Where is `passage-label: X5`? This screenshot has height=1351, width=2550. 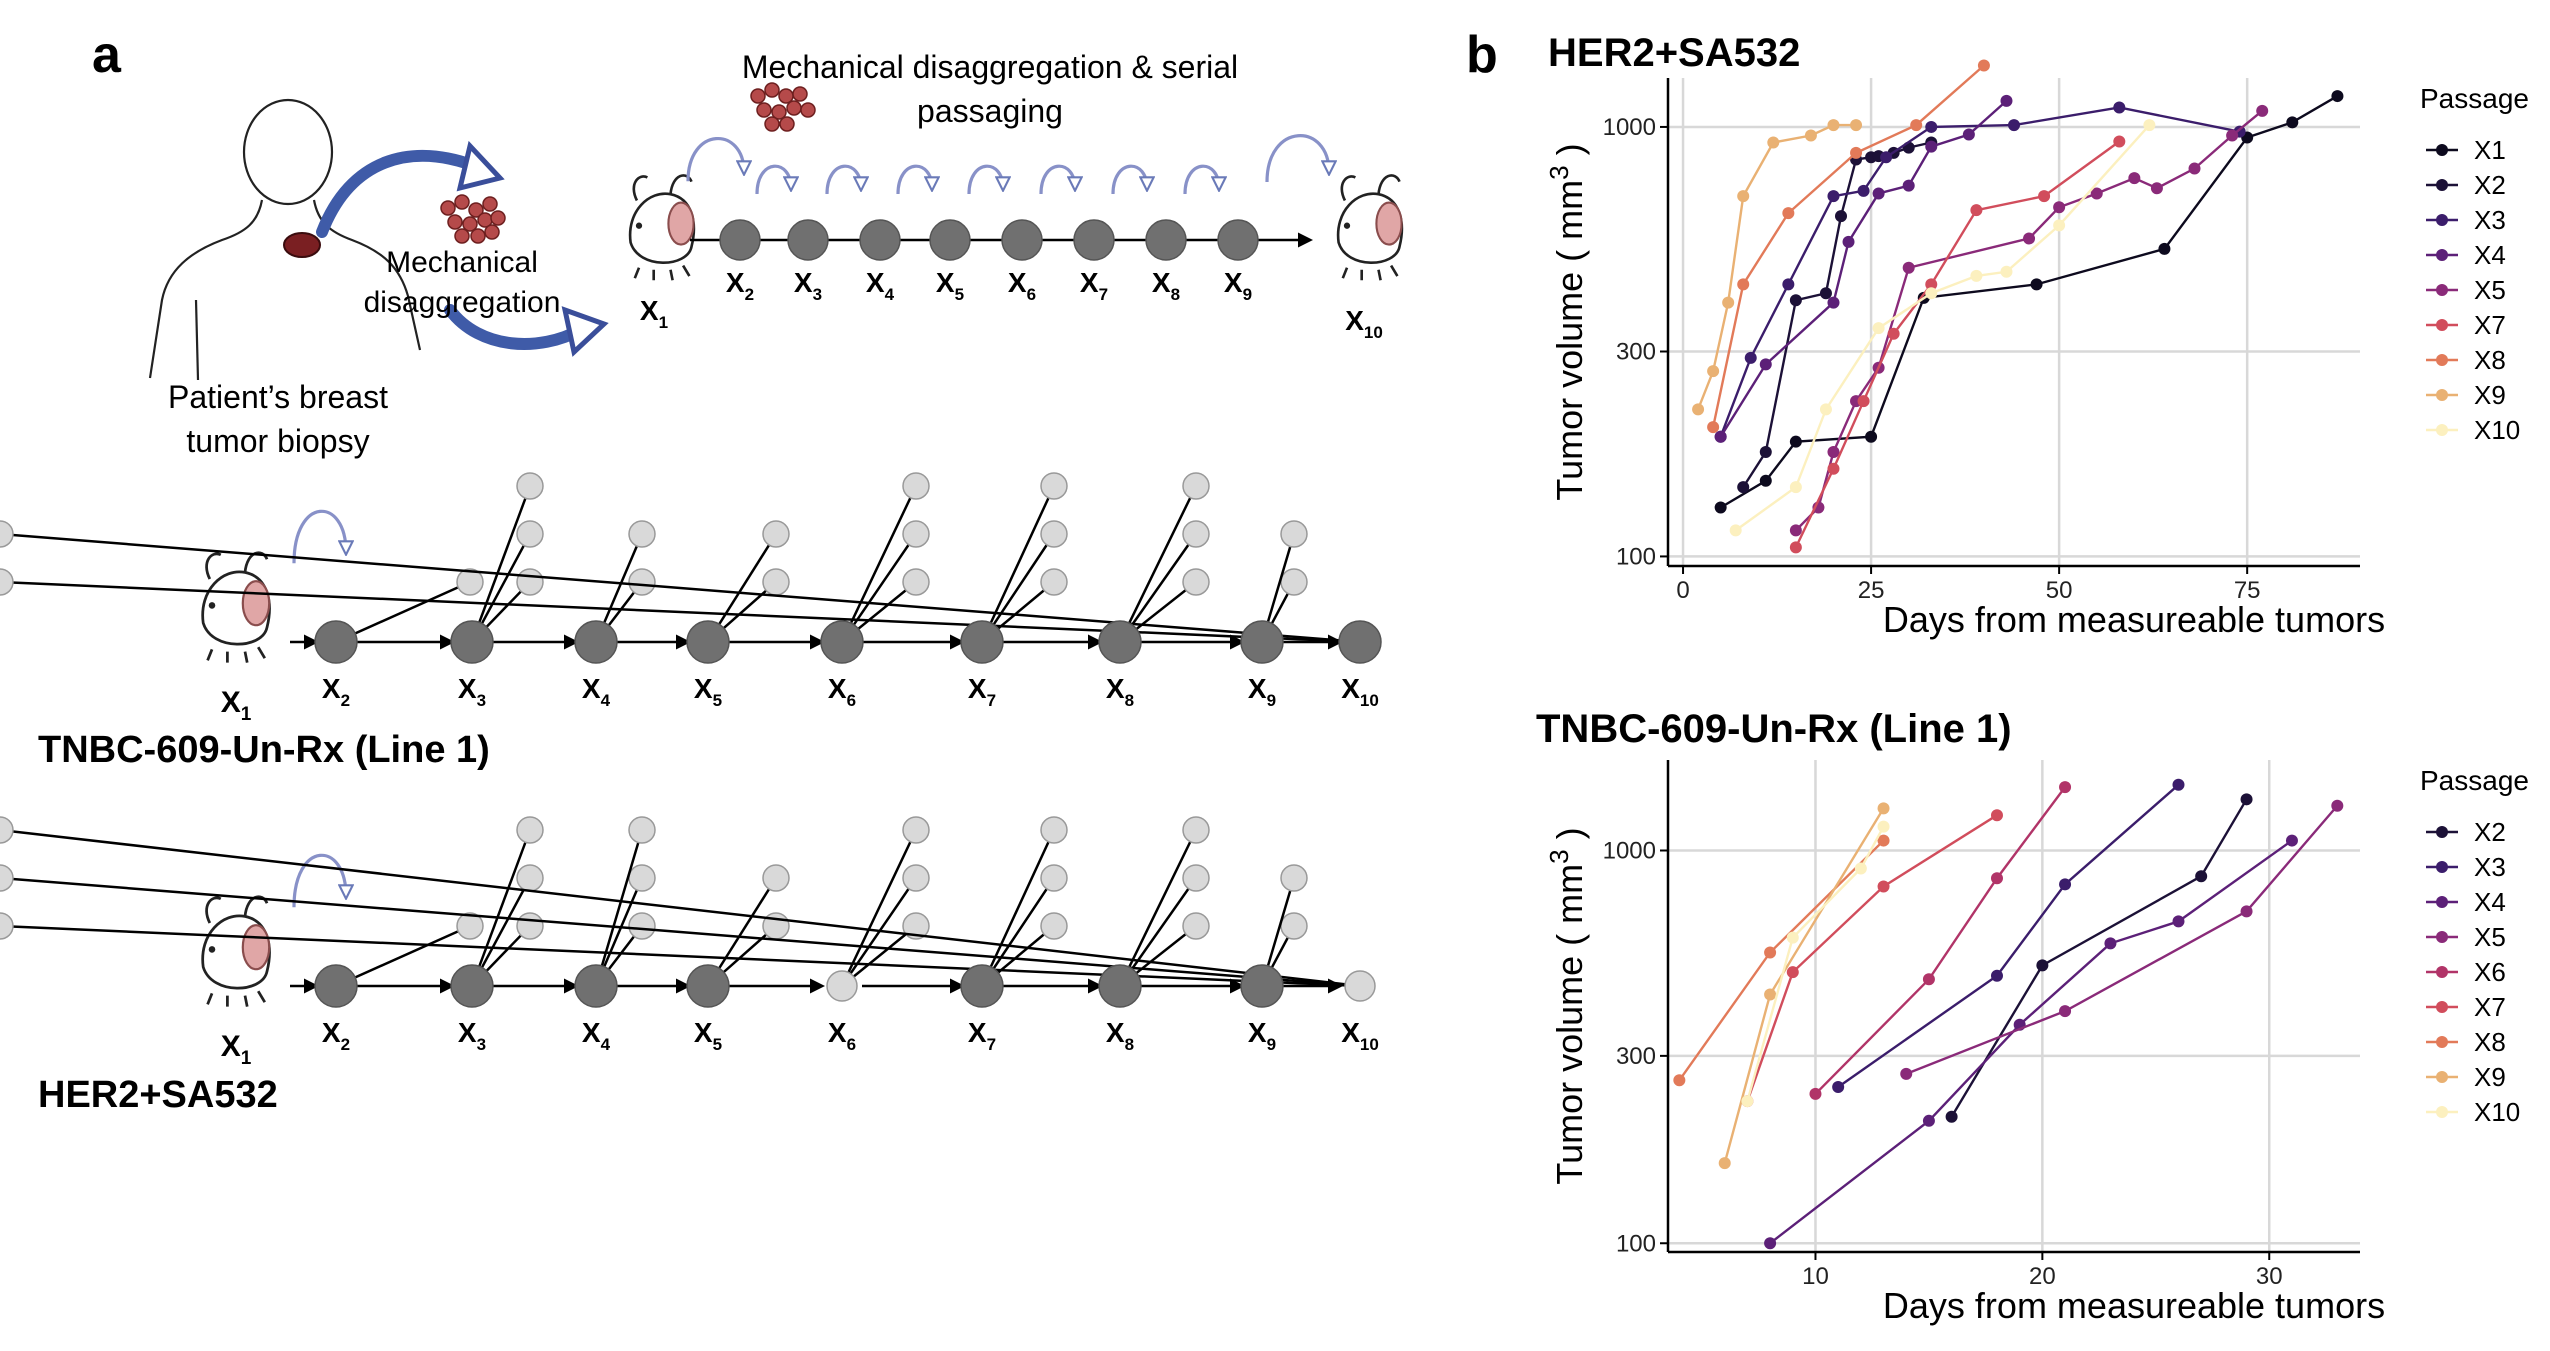 passage-label: X5 is located at coordinates (950, 285).